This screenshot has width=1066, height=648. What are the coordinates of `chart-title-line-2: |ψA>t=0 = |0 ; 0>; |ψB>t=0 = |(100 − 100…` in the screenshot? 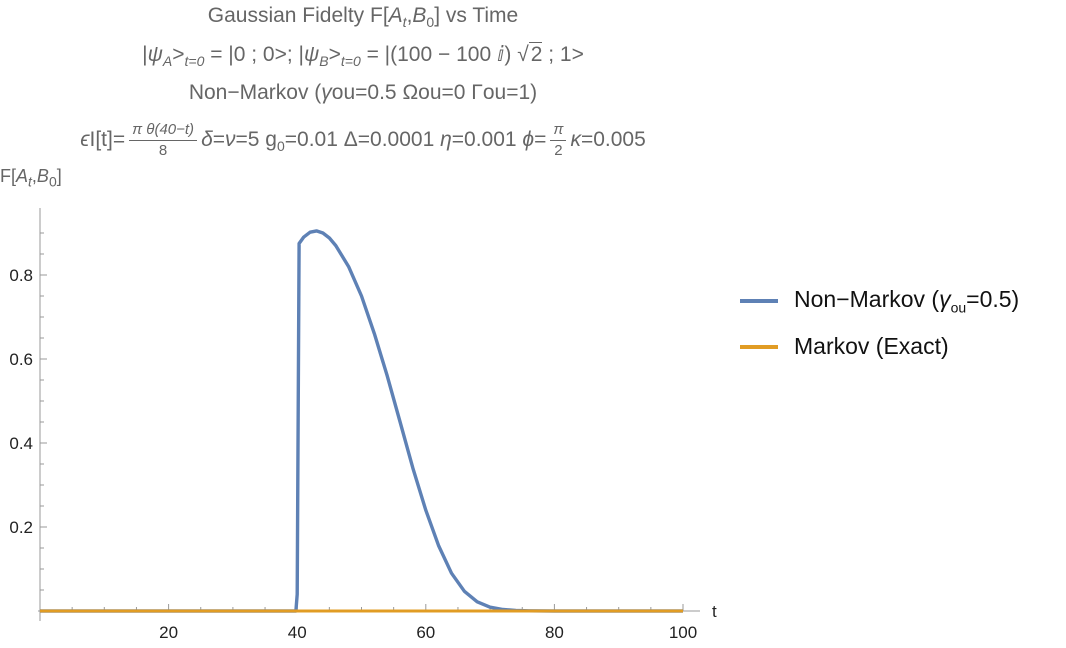 It's located at (363, 56).